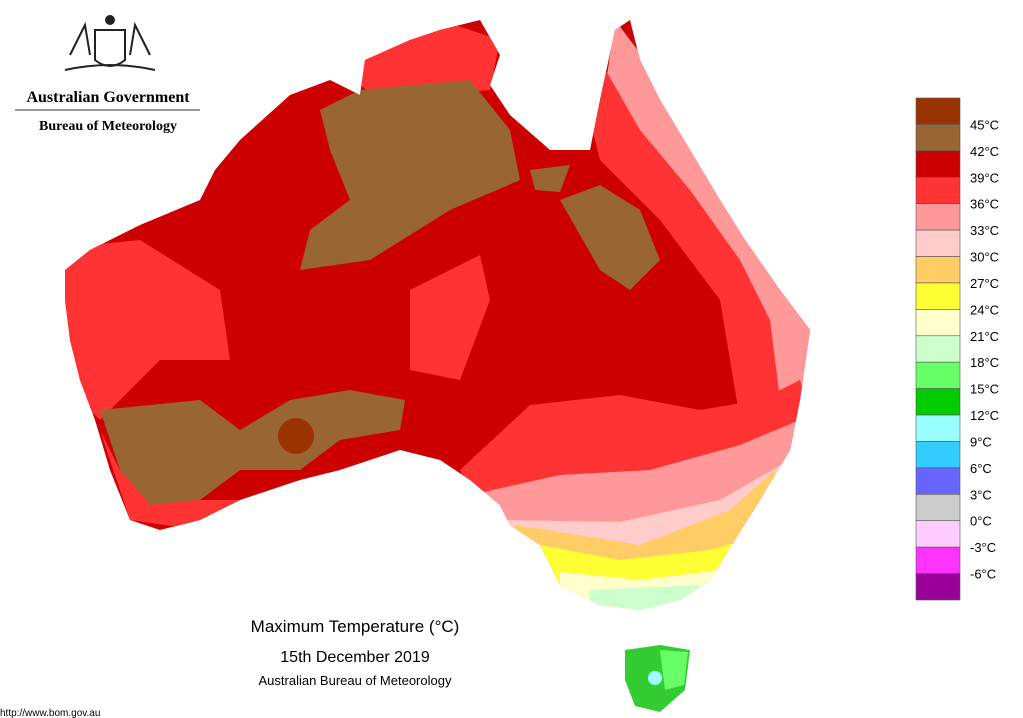  I want to click on legend-label: 6°C, so click(981, 468).